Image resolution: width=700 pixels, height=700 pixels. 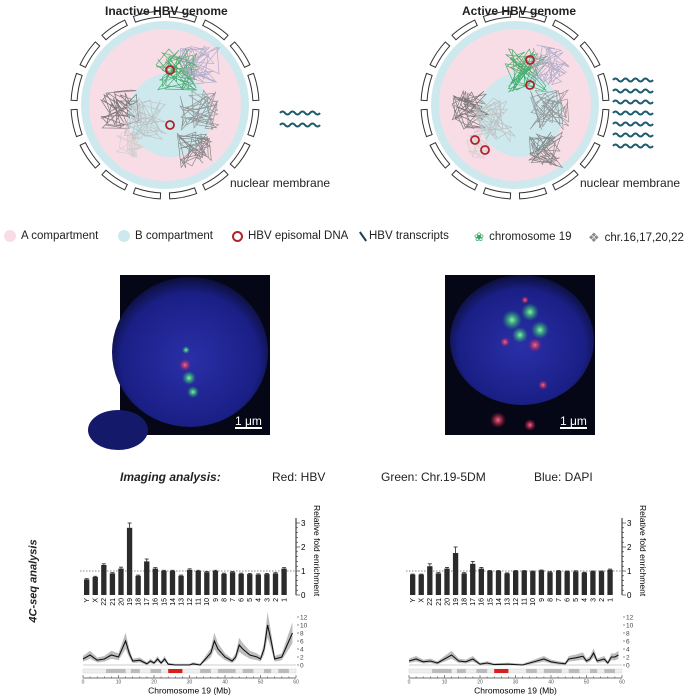 I want to click on imaging-blue: Blue: DAPI, so click(x=563, y=477).